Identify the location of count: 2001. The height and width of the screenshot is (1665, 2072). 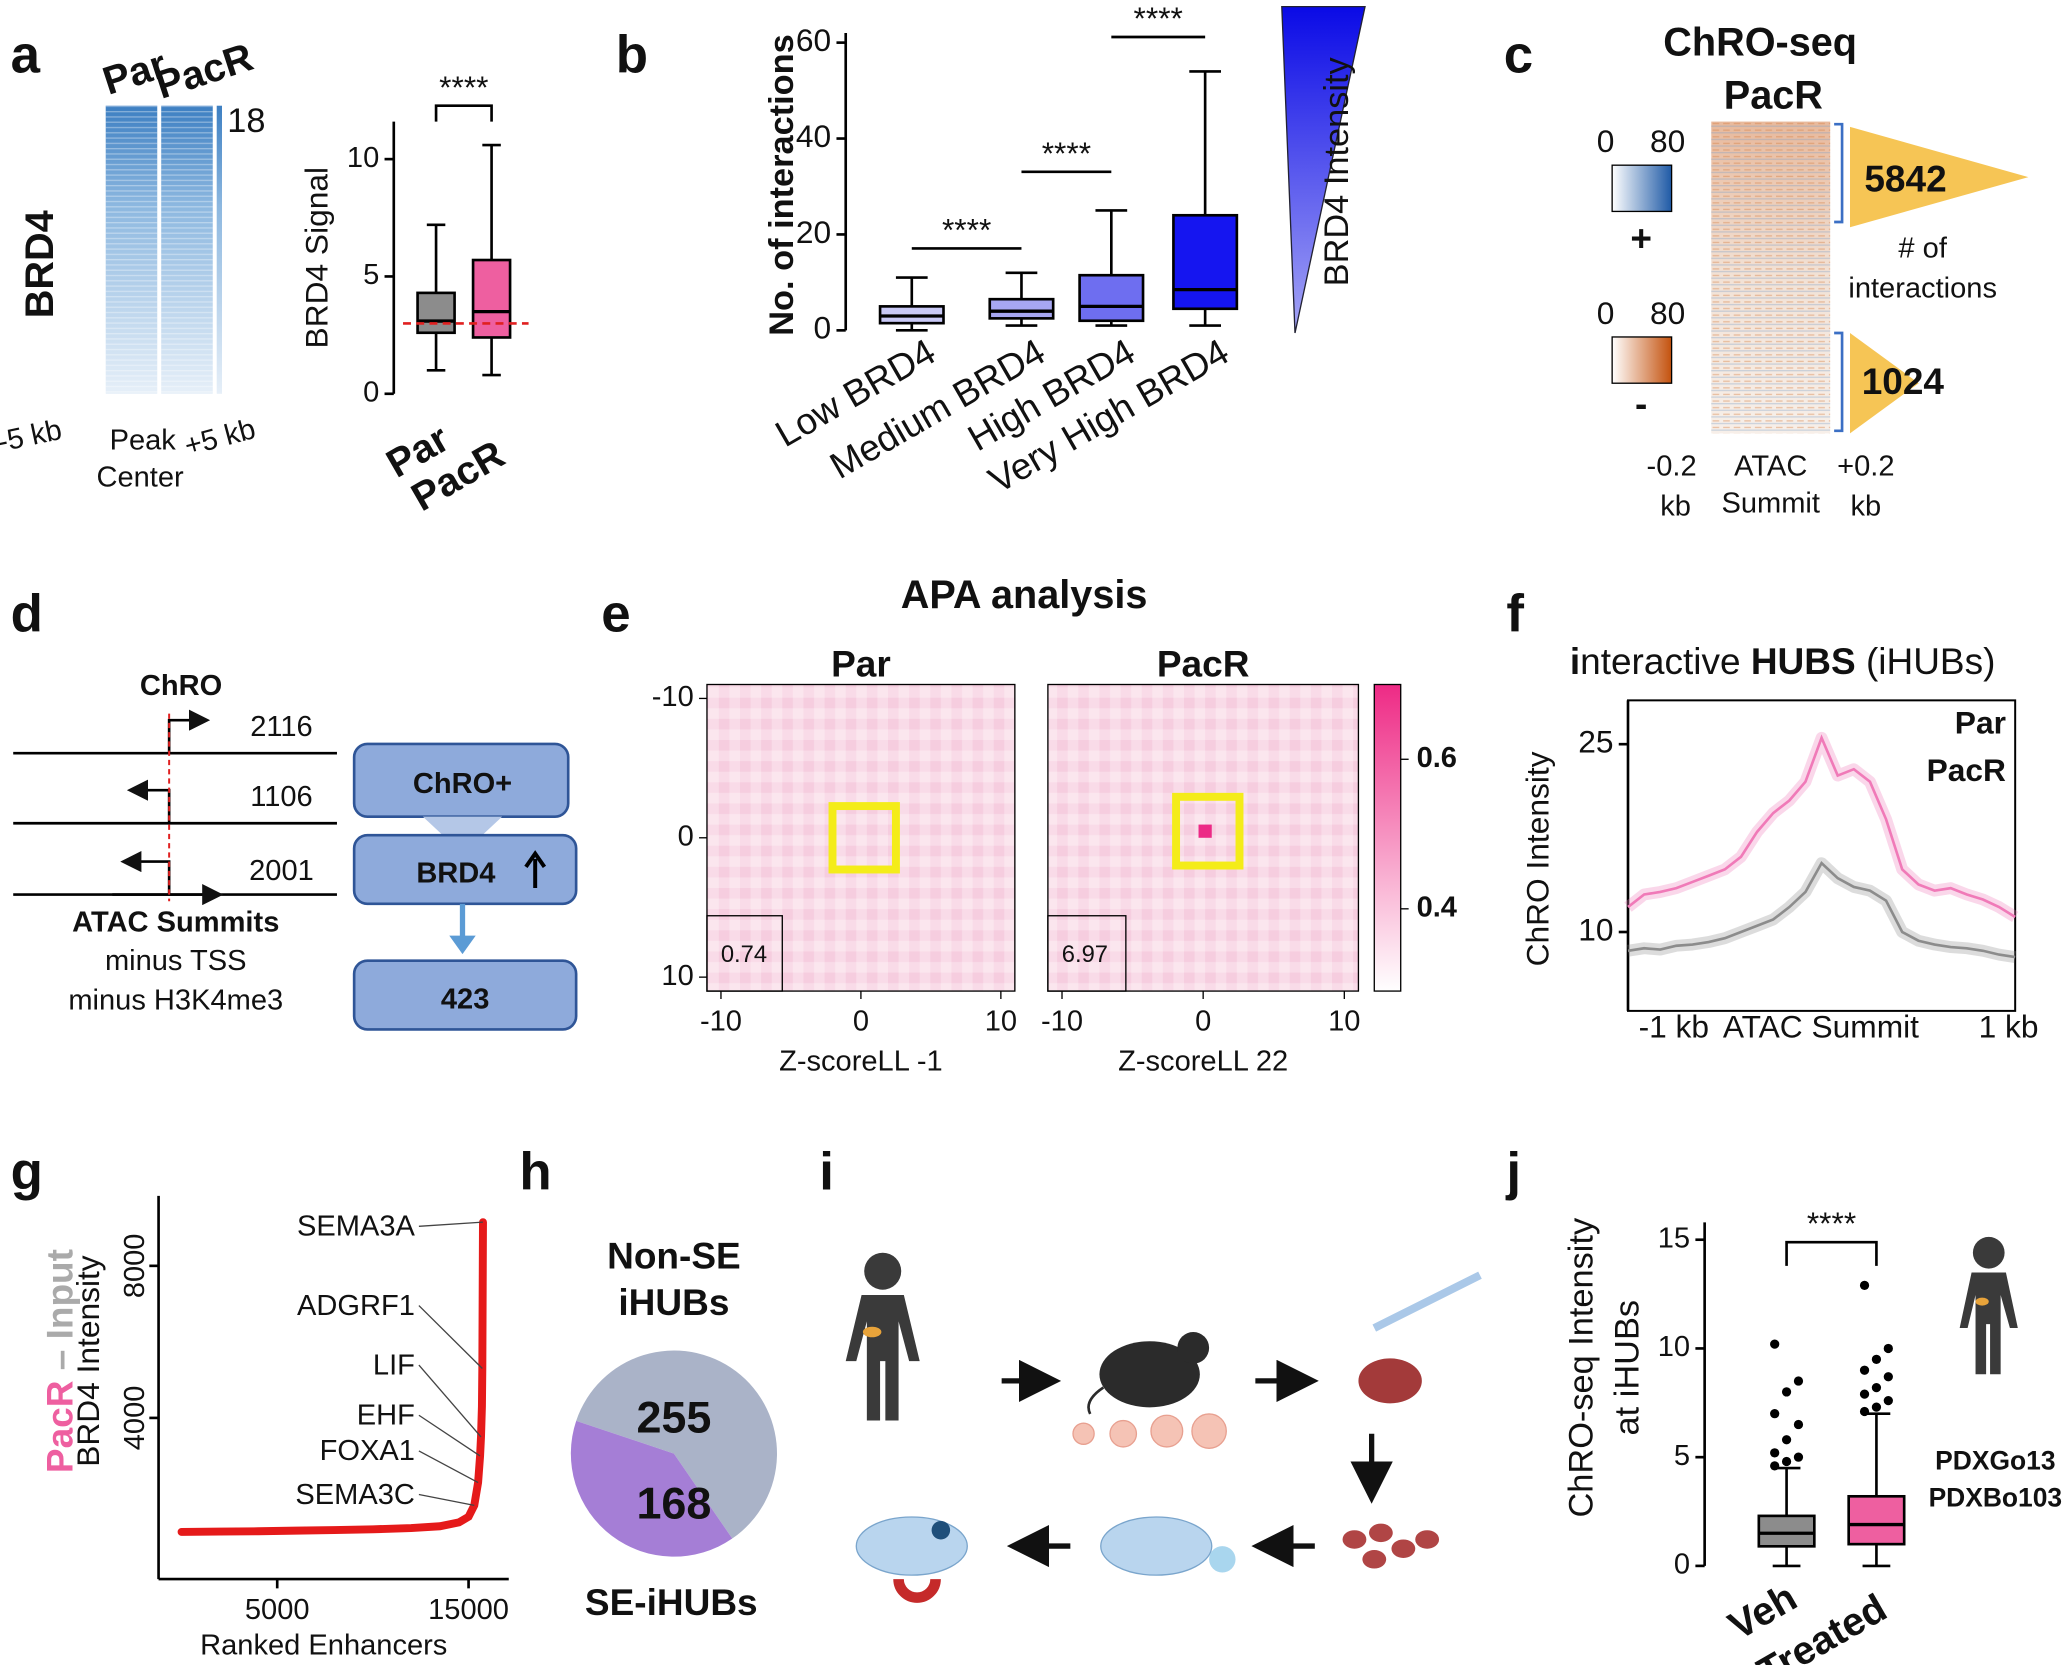
(281, 871).